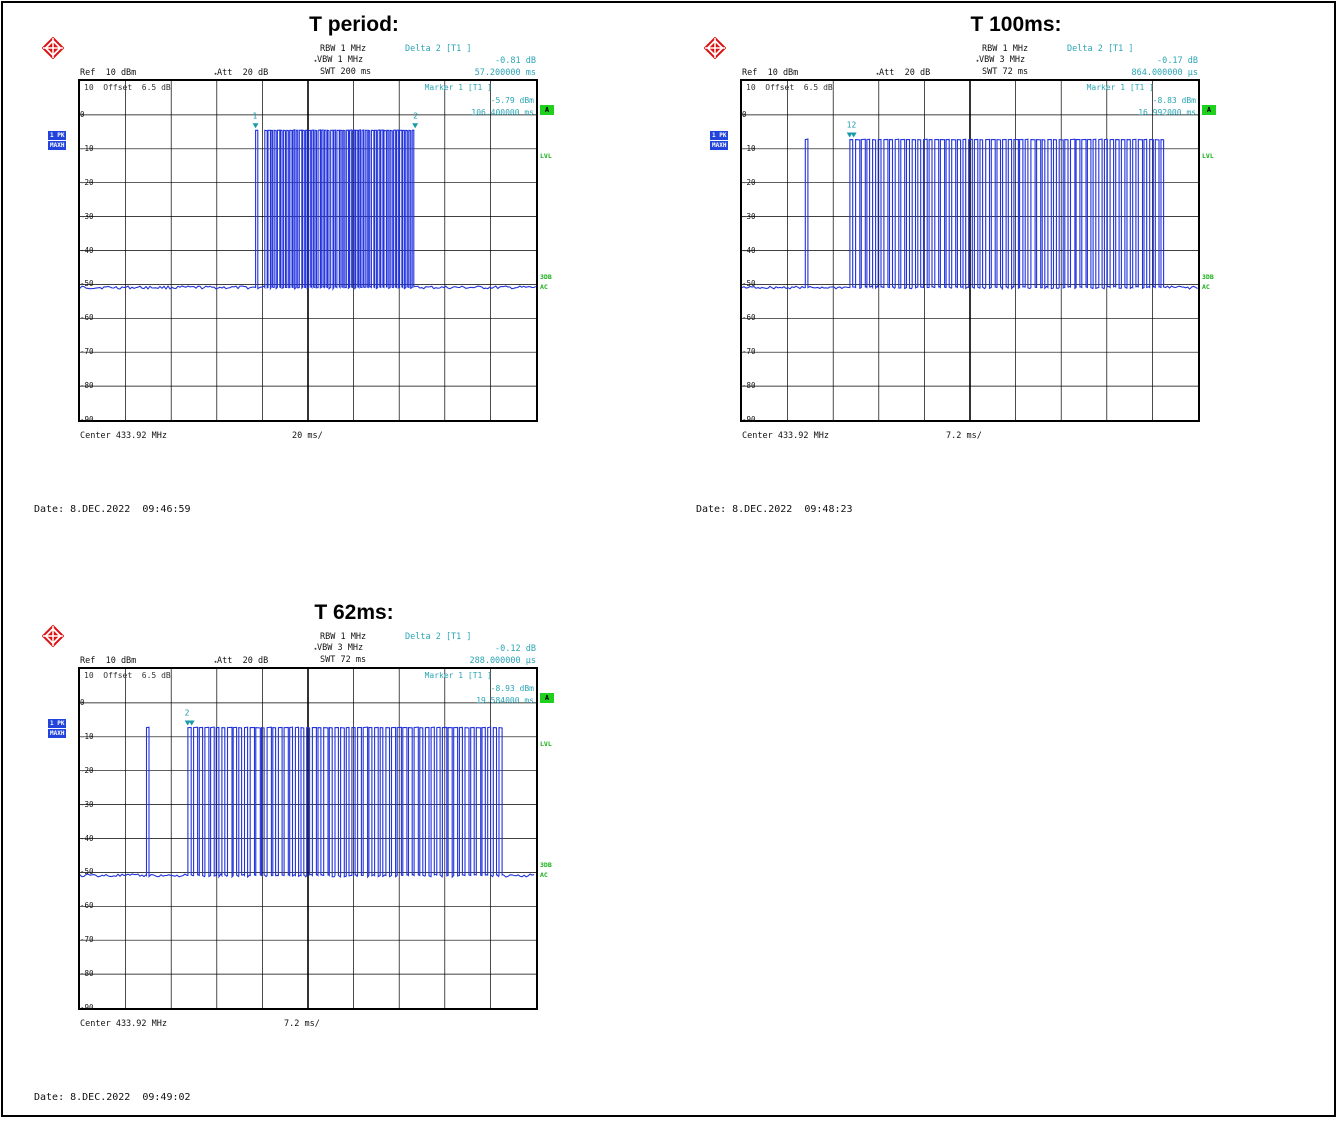 The height and width of the screenshot is (1143, 1337). Describe the element at coordinates (354, 24) in the screenshot. I see `panel-title: T period:` at that location.